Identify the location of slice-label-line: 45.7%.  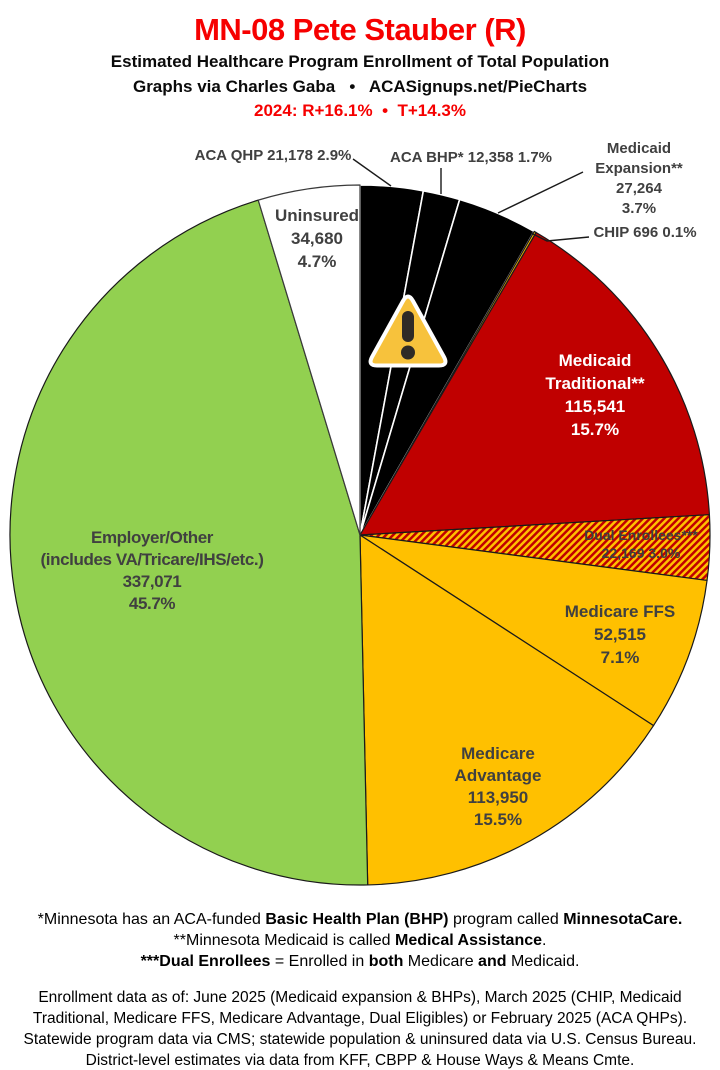
(152, 603).